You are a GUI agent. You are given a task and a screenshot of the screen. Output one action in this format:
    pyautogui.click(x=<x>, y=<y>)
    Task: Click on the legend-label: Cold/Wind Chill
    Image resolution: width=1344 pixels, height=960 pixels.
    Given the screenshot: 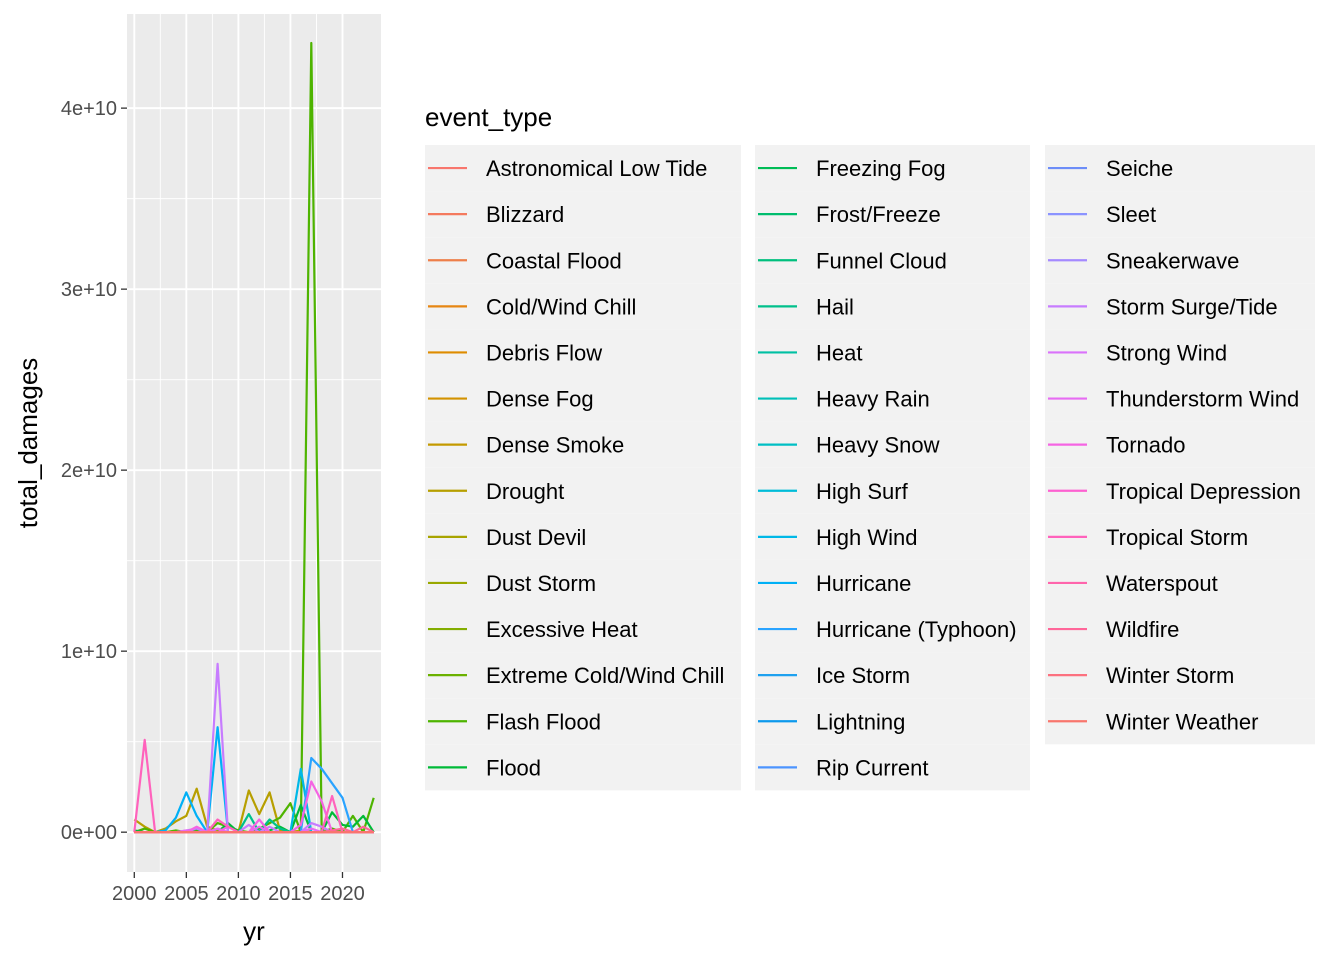 What is the action you would take?
    pyautogui.click(x=561, y=306)
    